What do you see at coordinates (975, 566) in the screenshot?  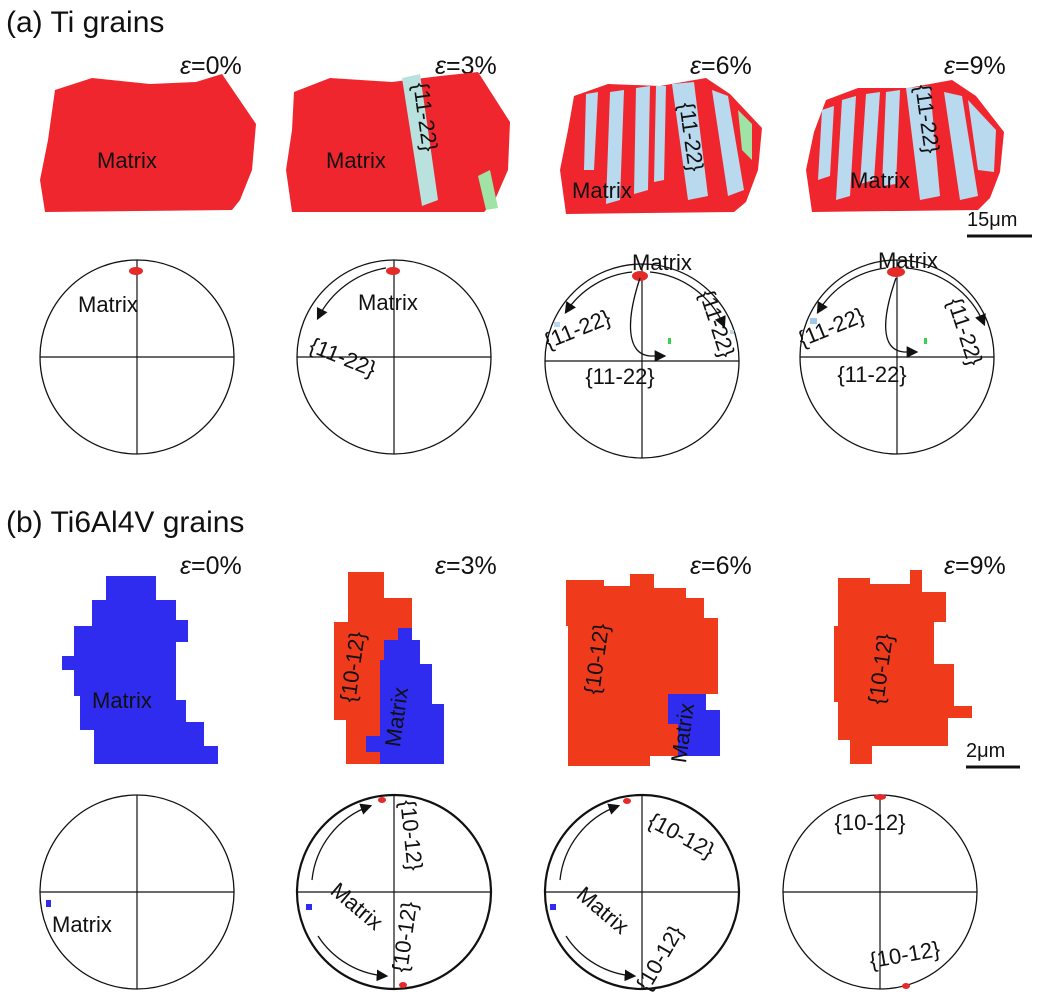 I see `strain-label-b-9: ε=9%` at bounding box center [975, 566].